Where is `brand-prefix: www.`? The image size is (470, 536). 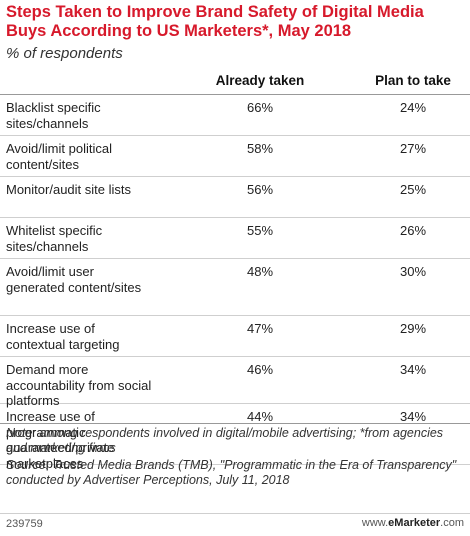
brand-prefix: www. is located at coordinates (375, 523).